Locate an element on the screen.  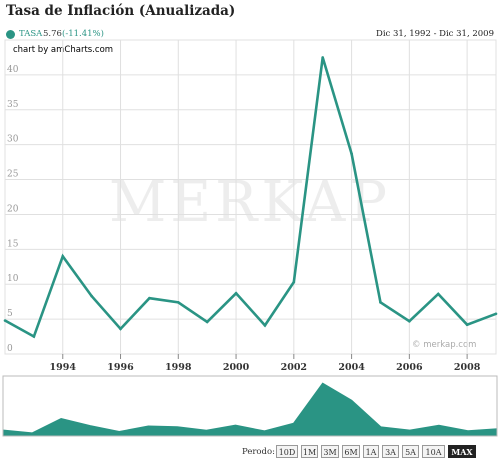
period-button-3a: 3A is located at coordinates (390, 451).